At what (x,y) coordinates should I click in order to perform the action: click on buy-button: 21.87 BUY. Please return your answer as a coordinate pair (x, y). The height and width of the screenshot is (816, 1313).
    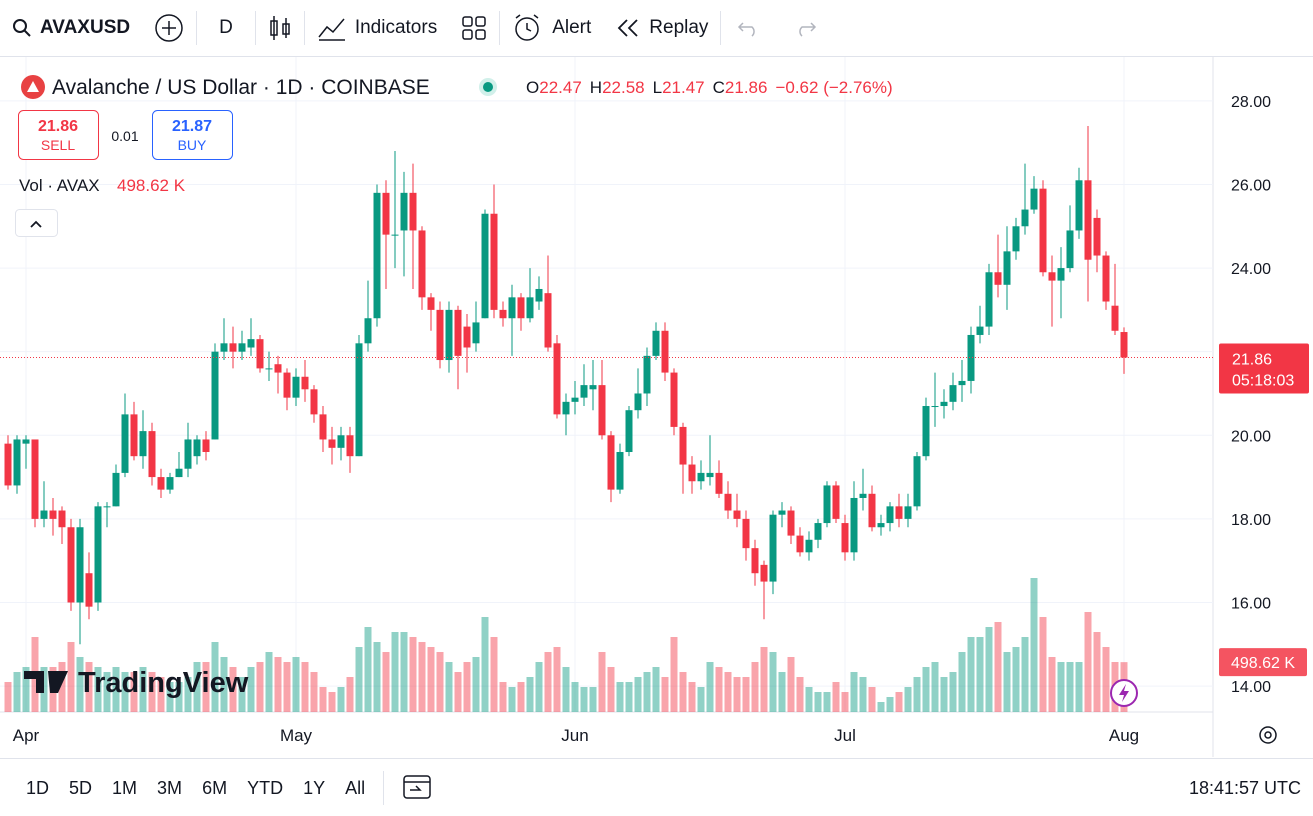
    Looking at the image, I should click on (192, 135).